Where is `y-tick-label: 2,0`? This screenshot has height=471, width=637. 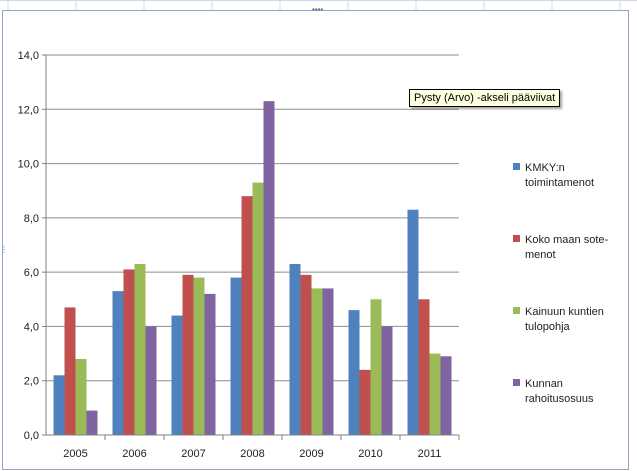
y-tick-label: 2,0 is located at coordinates (31, 382).